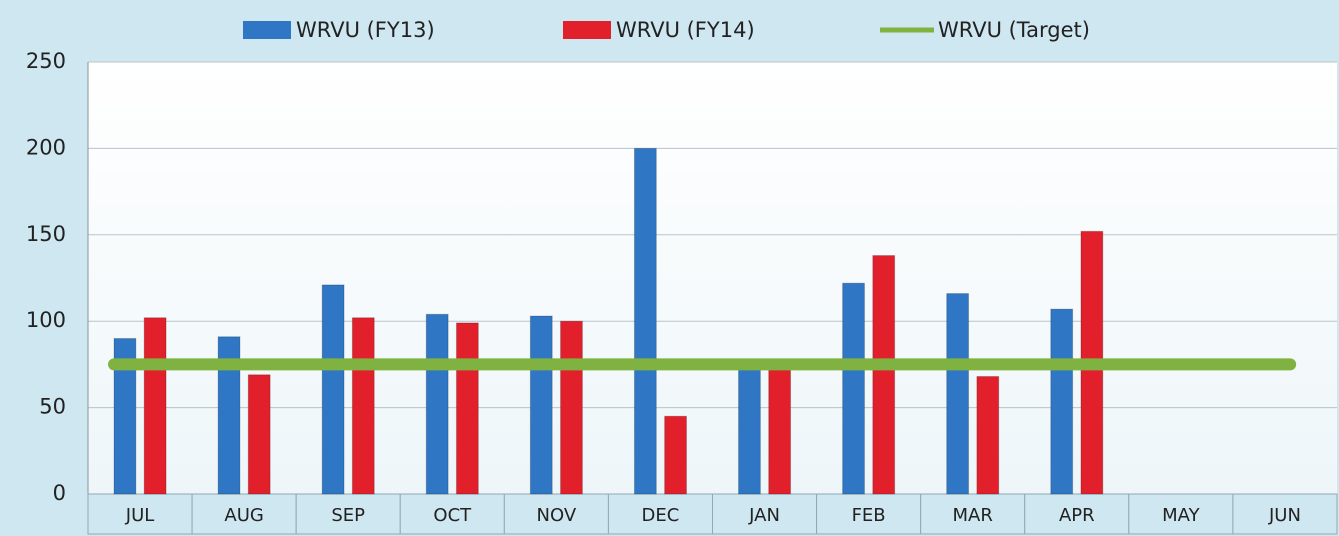  I want to click on x-tick-label: JAN, so click(764, 515).